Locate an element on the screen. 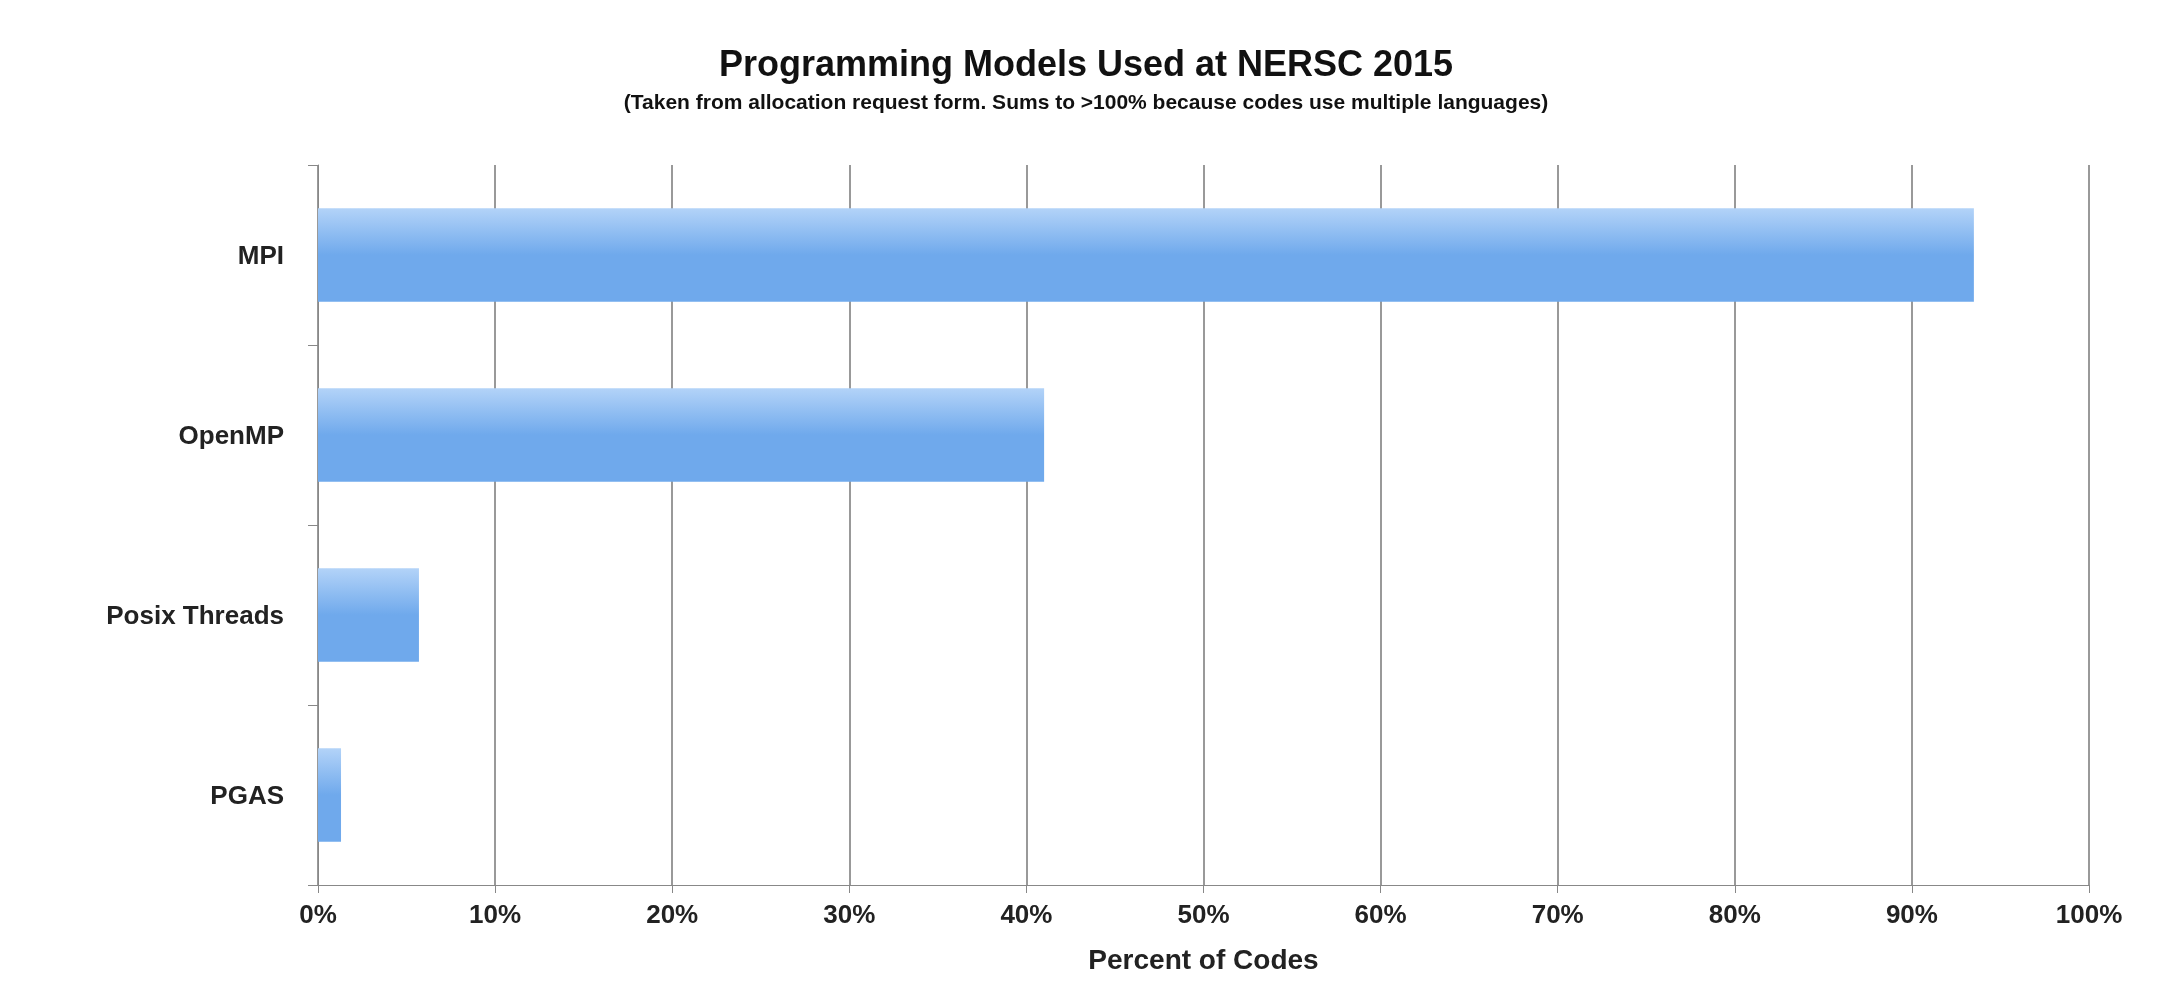 Image resolution: width=2172 pixels, height=1005 pixels. y-tick-label: MPI is located at coordinates (260, 255).